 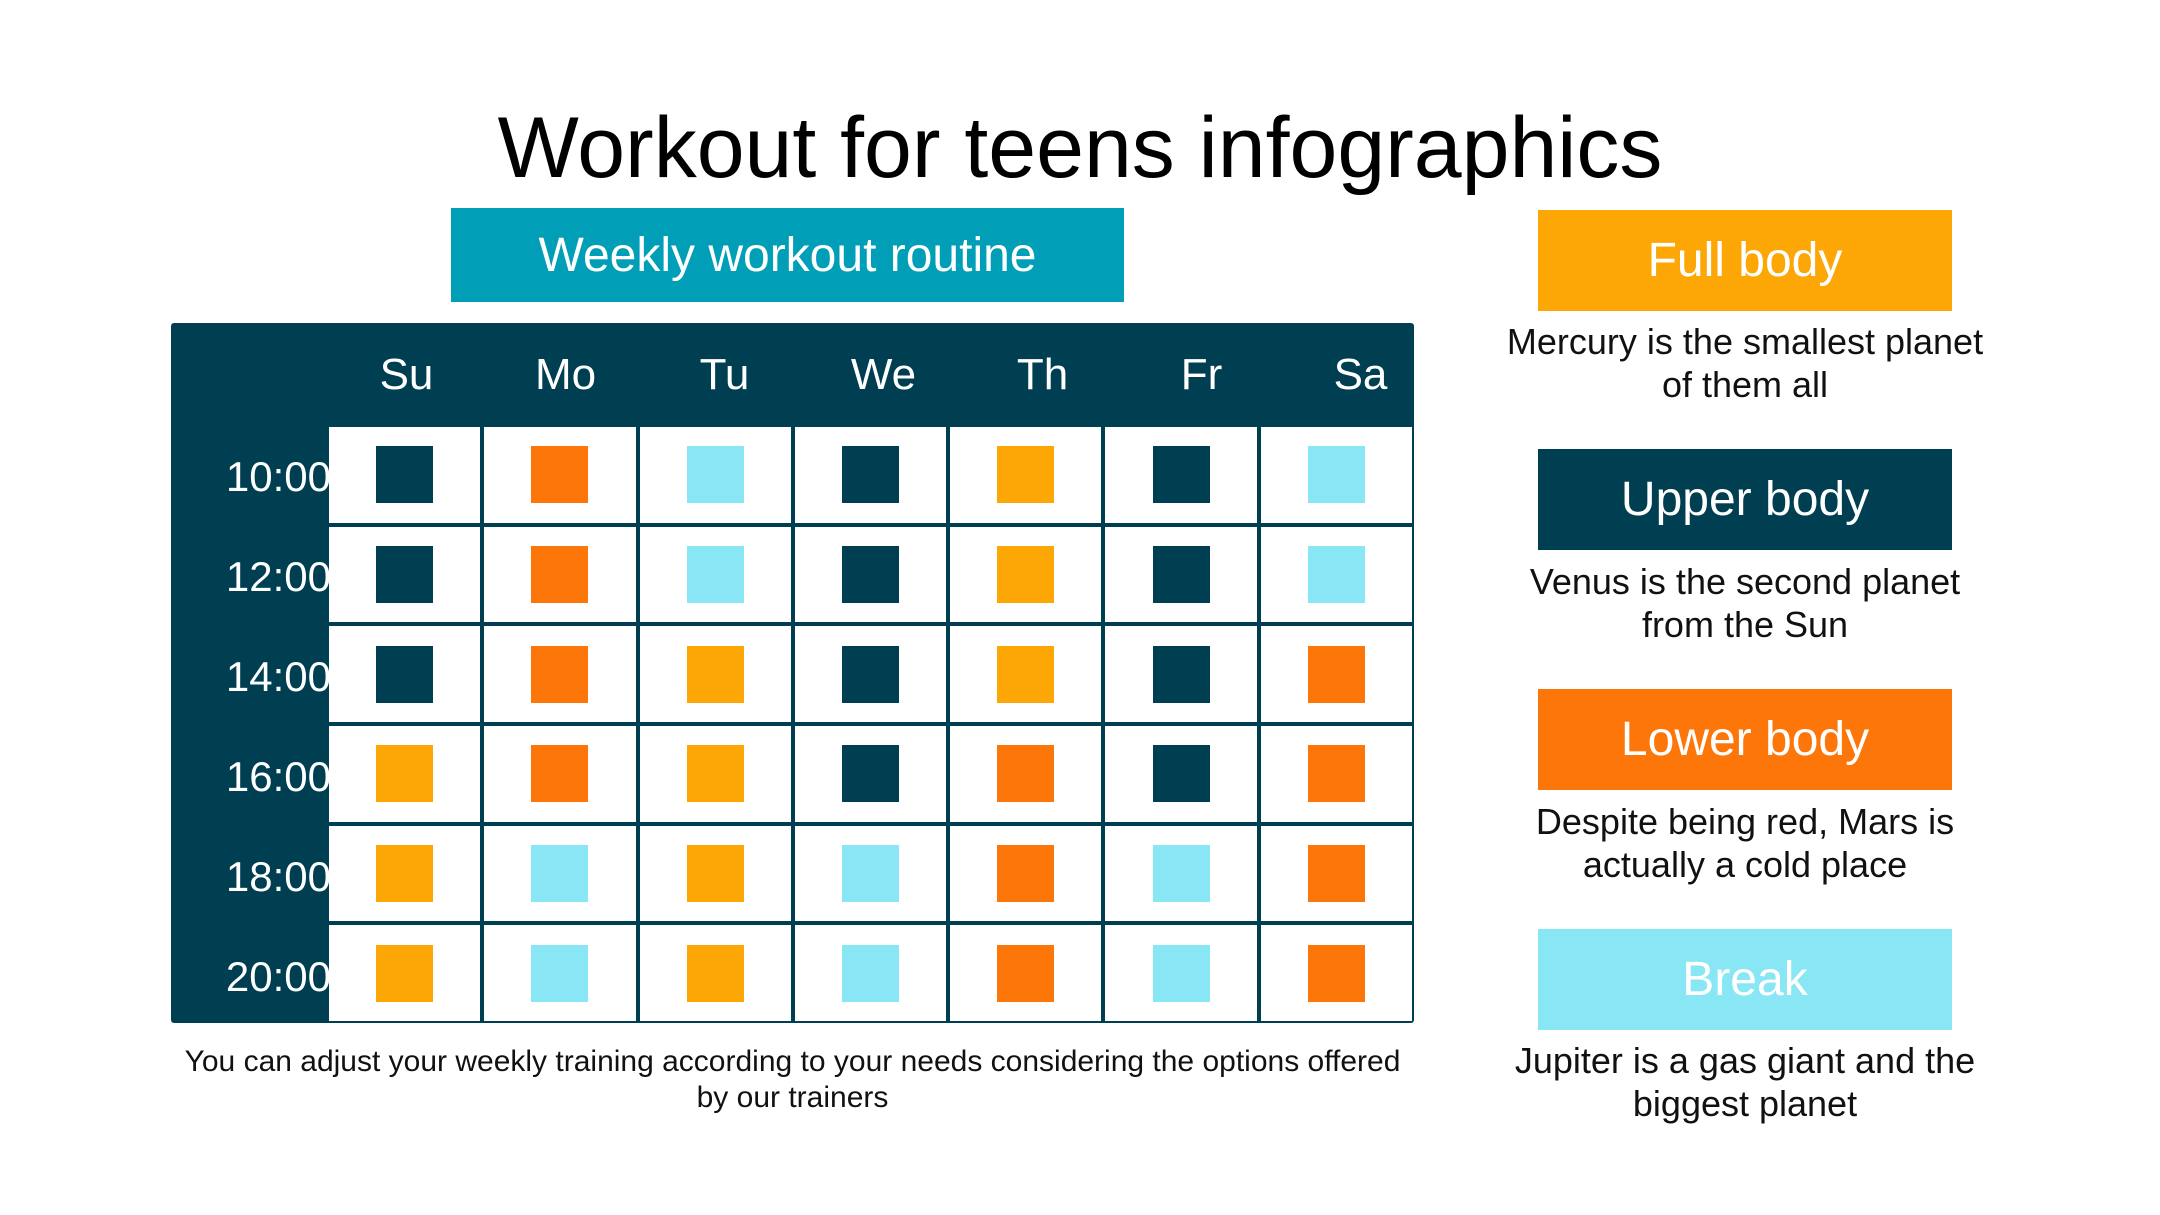 I want to click on legend-full-body: Full body, so click(x=1745, y=260).